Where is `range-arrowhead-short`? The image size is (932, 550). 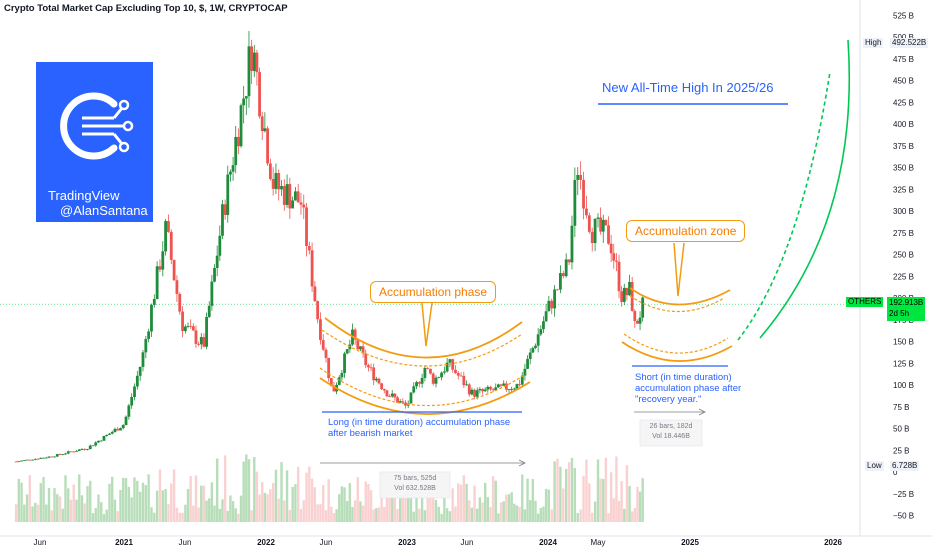
range-arrowhead-short is located at coordinates (702, 412).